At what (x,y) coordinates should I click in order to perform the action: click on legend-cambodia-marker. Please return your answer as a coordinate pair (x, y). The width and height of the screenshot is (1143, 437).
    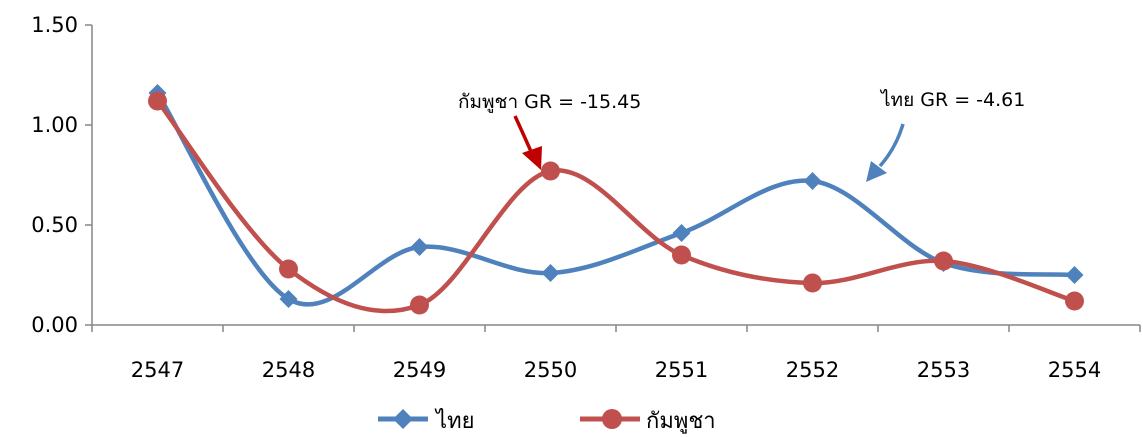
    Looking at the image, I should click on (612, 419).